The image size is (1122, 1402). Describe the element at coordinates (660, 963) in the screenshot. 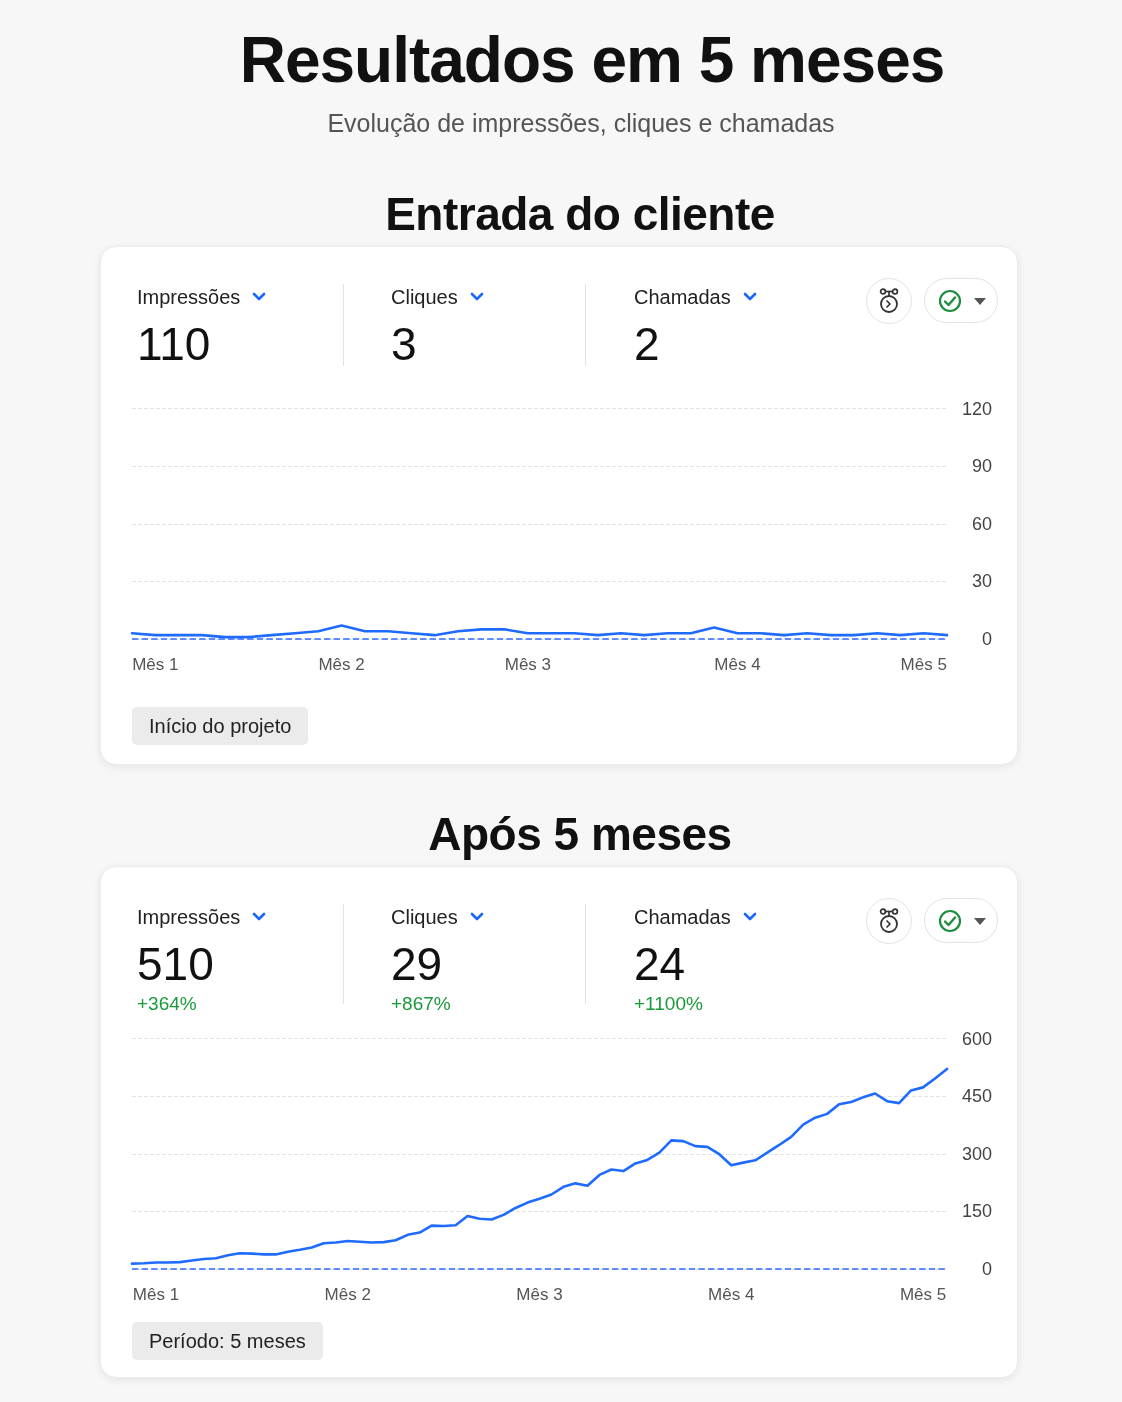

I see `text: 24` at that location.